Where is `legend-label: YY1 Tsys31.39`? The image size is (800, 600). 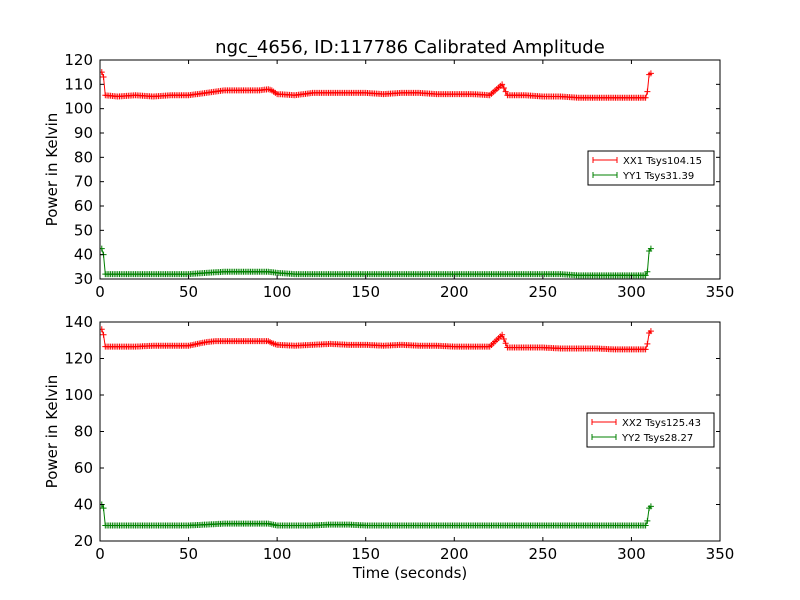
legend-label: YY1 Tsys31.39 is located at coordinates (658, 176).